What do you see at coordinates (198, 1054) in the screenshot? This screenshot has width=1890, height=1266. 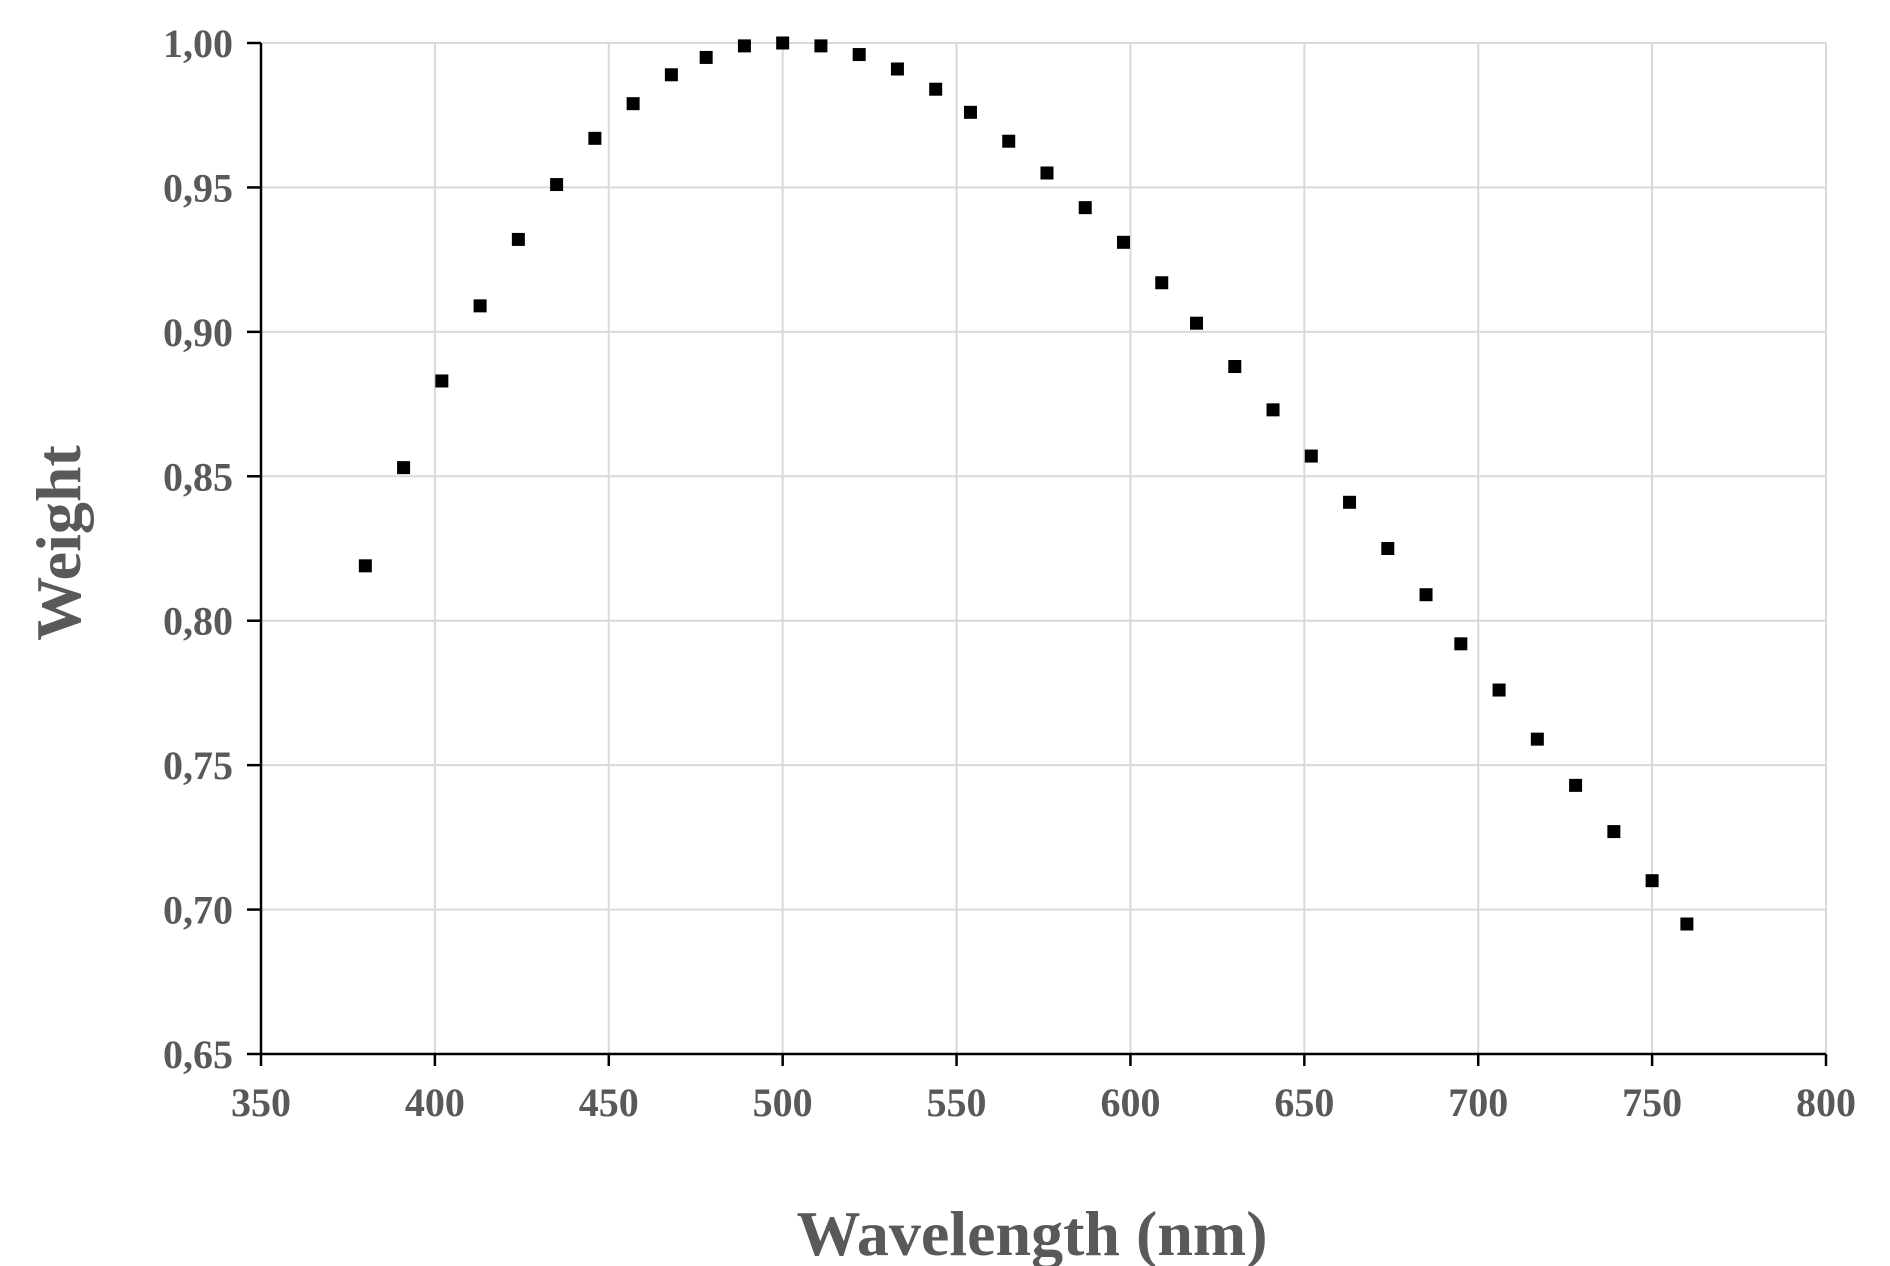 I see `y-tick-label: 0,65` at bounding box center [198, 1054].